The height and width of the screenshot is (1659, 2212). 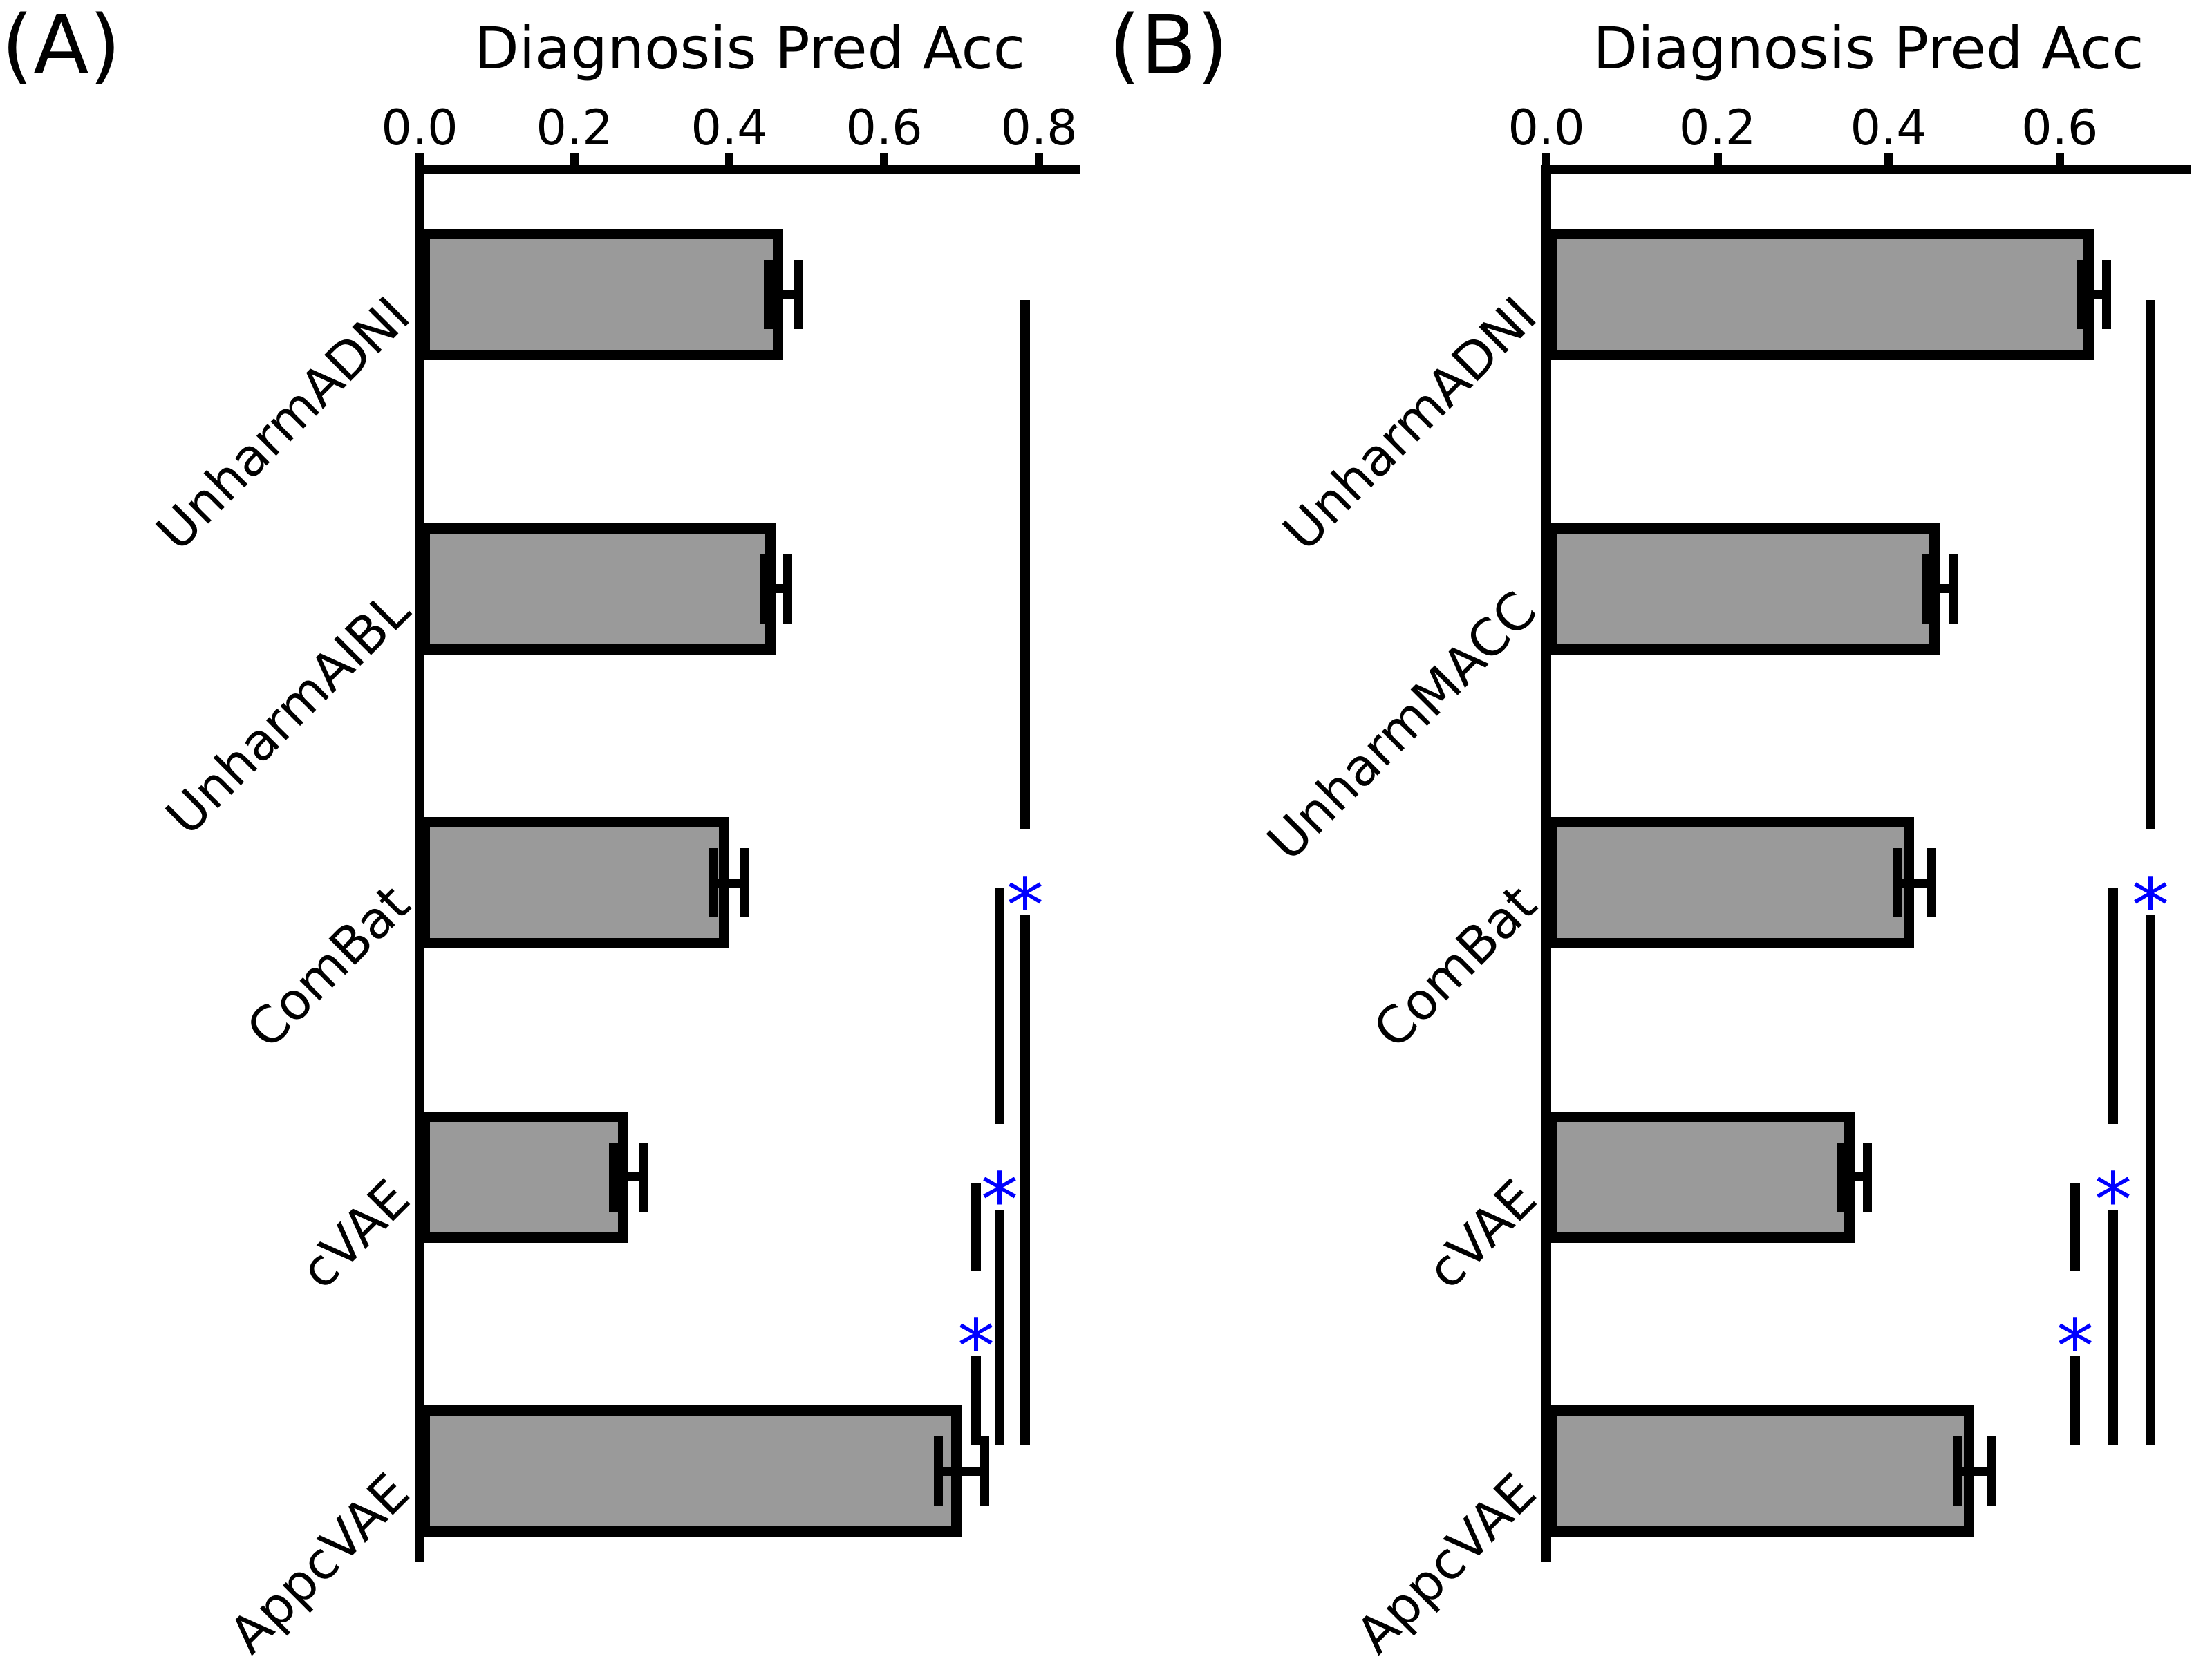 I want to click on panel-a-label: (A), so click(x=61, y=46).